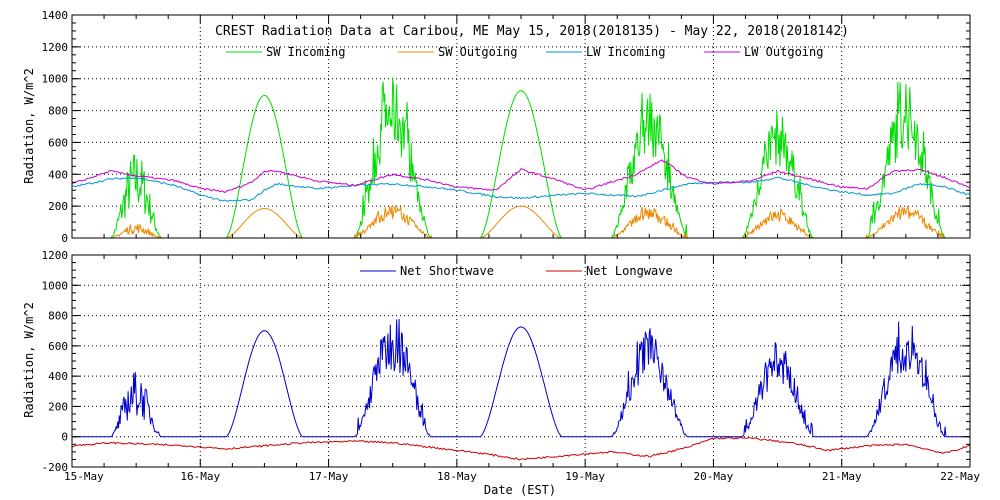 The width and height of the screenshot is (1000, 500). What do you see at coordinates (55, 467) in the screenshot?
I see `y-tick-label: -200` at bounding box center [55, 467].